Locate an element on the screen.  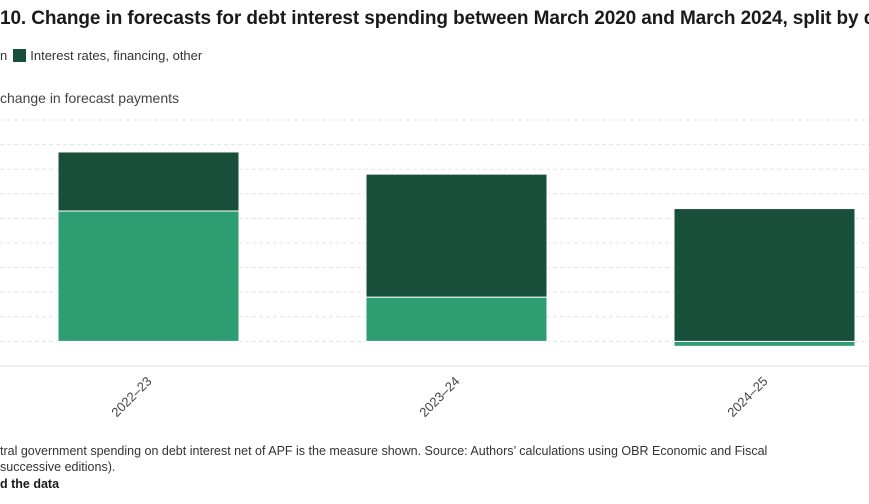
get-data-link: d the data is located at coordinates (30, 484).